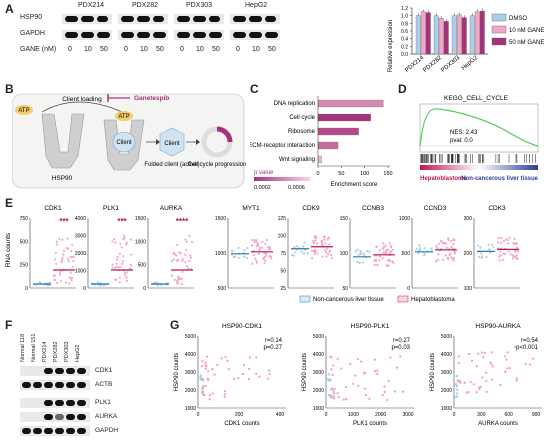 This screenshot has width=550, height=440. I want to click on scatter-x-label: AURKA counts, so click(498, 424).